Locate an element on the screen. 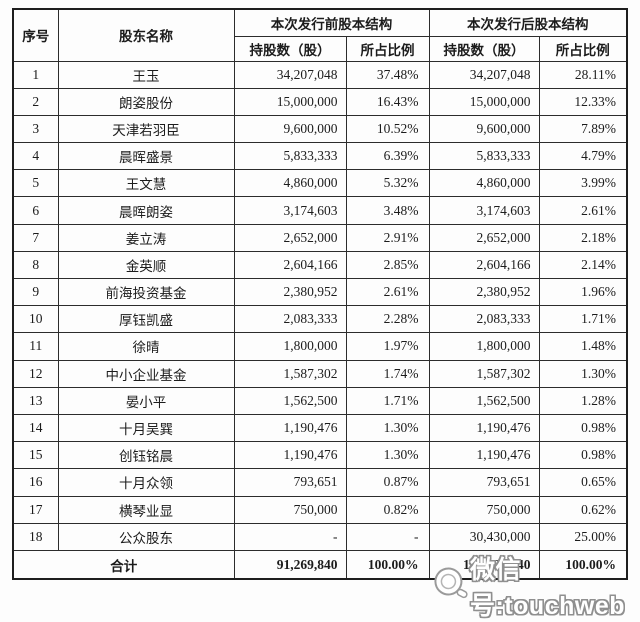 The image size is (640, 622). shares-after: 3,174,603 is located at coordinates (484, 210).